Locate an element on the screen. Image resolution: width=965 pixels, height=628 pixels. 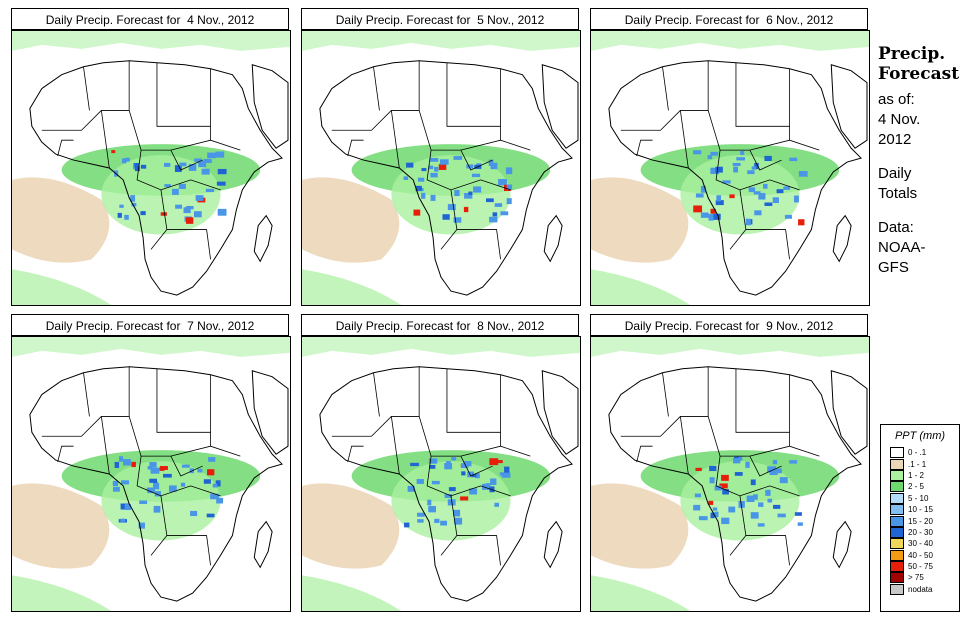
data-source-model: GFS is located at coordinates (893, 267).